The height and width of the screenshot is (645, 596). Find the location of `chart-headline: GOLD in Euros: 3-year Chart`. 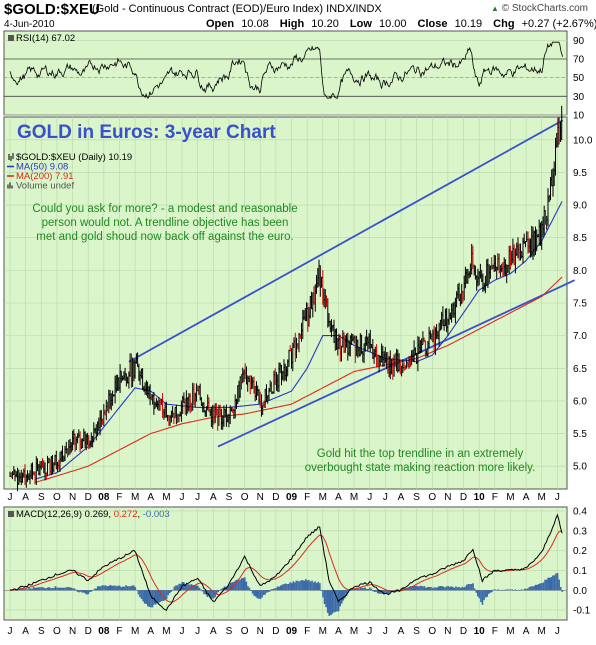

chart-headline: GOLD in Euros: 3-year Chart is located at coordinates (146, 132).